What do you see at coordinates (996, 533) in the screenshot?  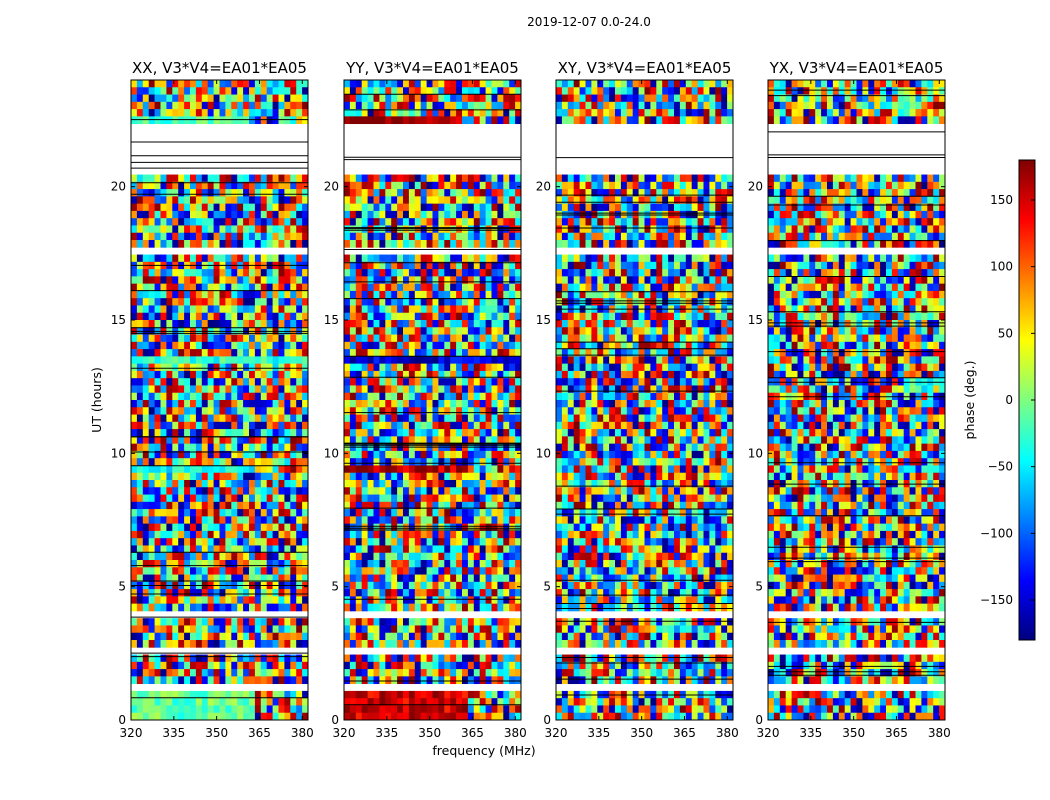 I see `colorbar-tick-label: −100` at bounding box center [996, 533].